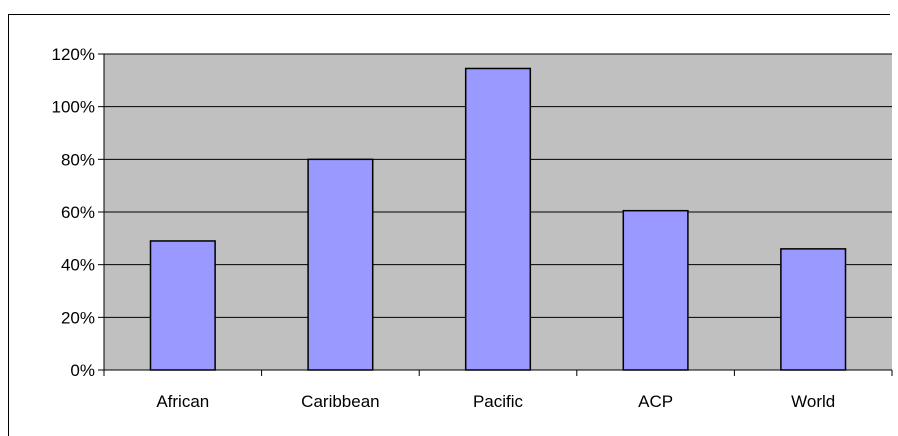 The image size is (898, 436). I want to click on y-tick-label: 120%, so click(73, 54).